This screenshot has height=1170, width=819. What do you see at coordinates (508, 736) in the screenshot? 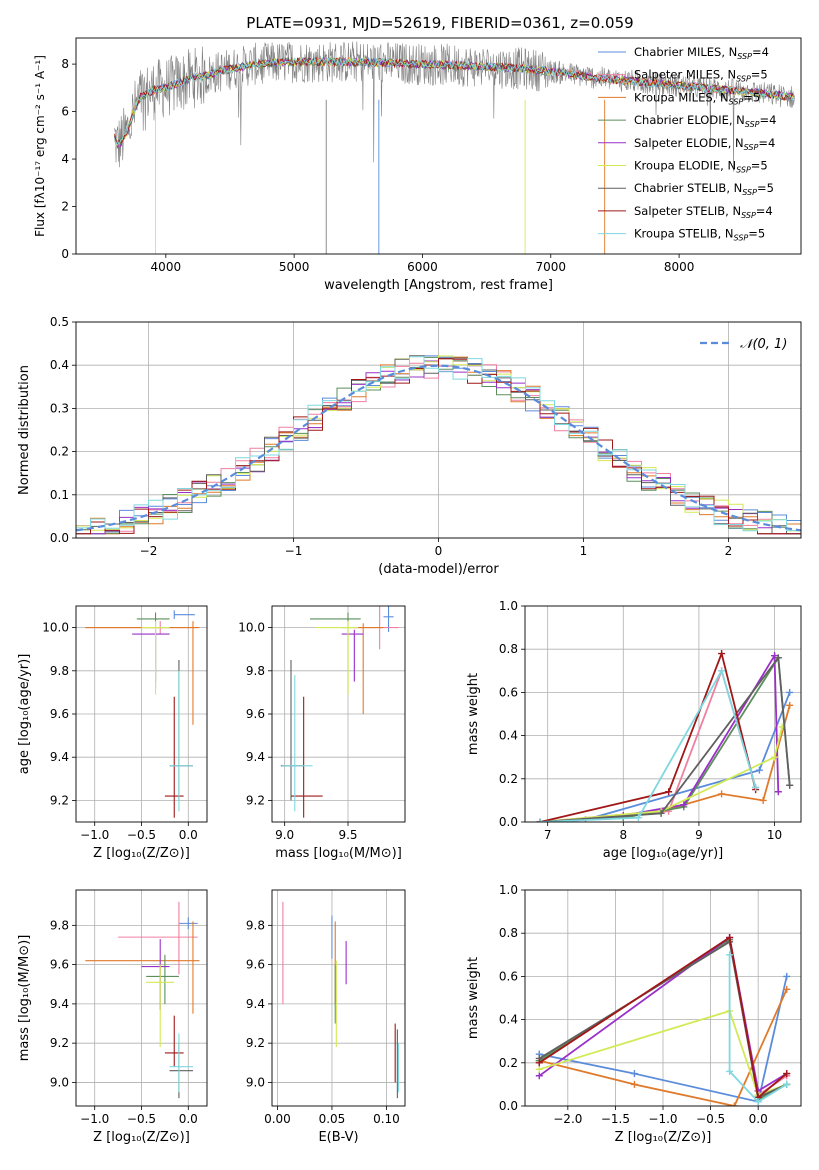
I see `y-tick-label: 0.4` at bounding box center [508, 736].